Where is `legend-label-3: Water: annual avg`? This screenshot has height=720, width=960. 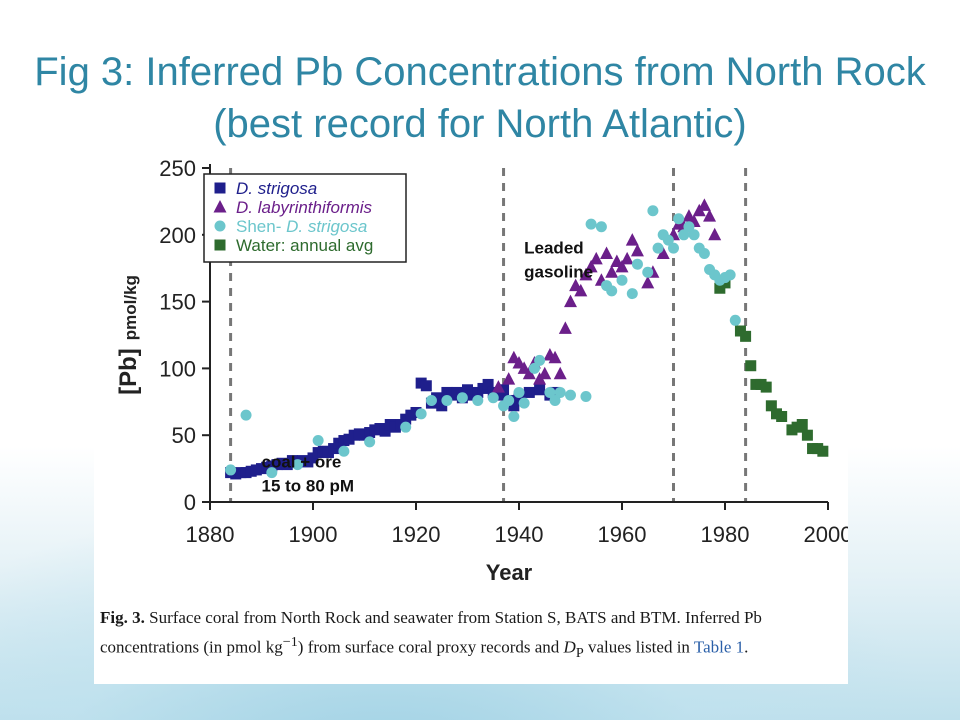
legend-label-3: Water: annual avg is located at coordinates (304, 245).